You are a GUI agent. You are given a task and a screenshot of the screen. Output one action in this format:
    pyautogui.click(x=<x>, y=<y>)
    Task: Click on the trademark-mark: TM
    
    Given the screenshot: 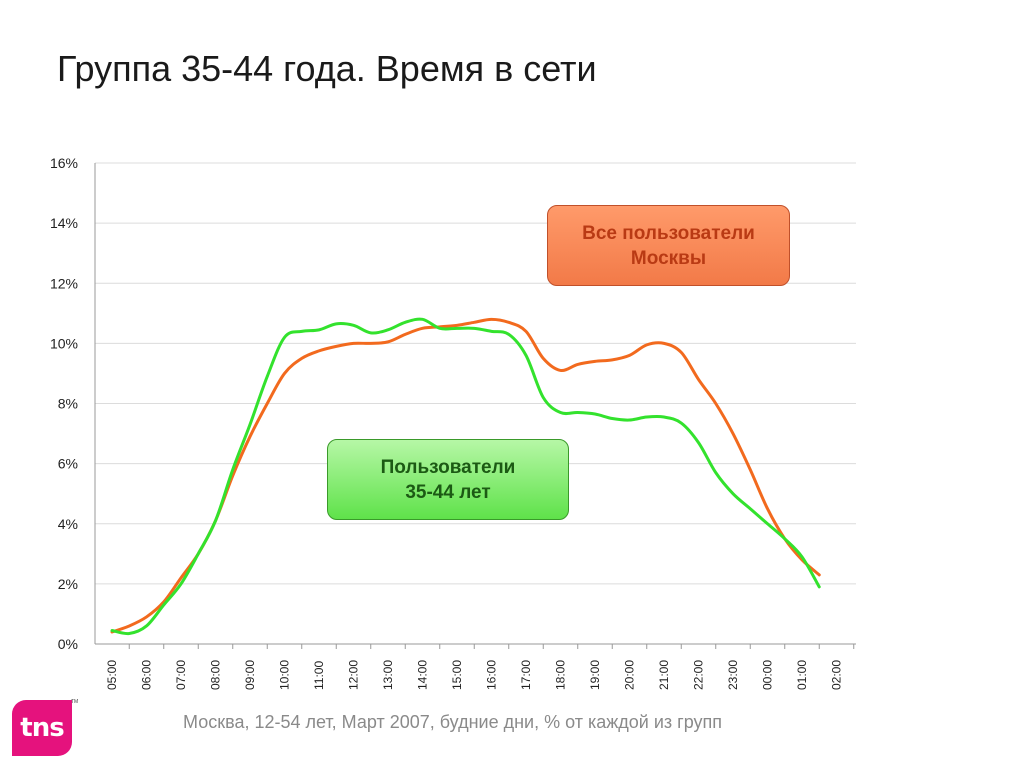 What is the action you would take?
    pyautogui.click(x=75, y=702)
    